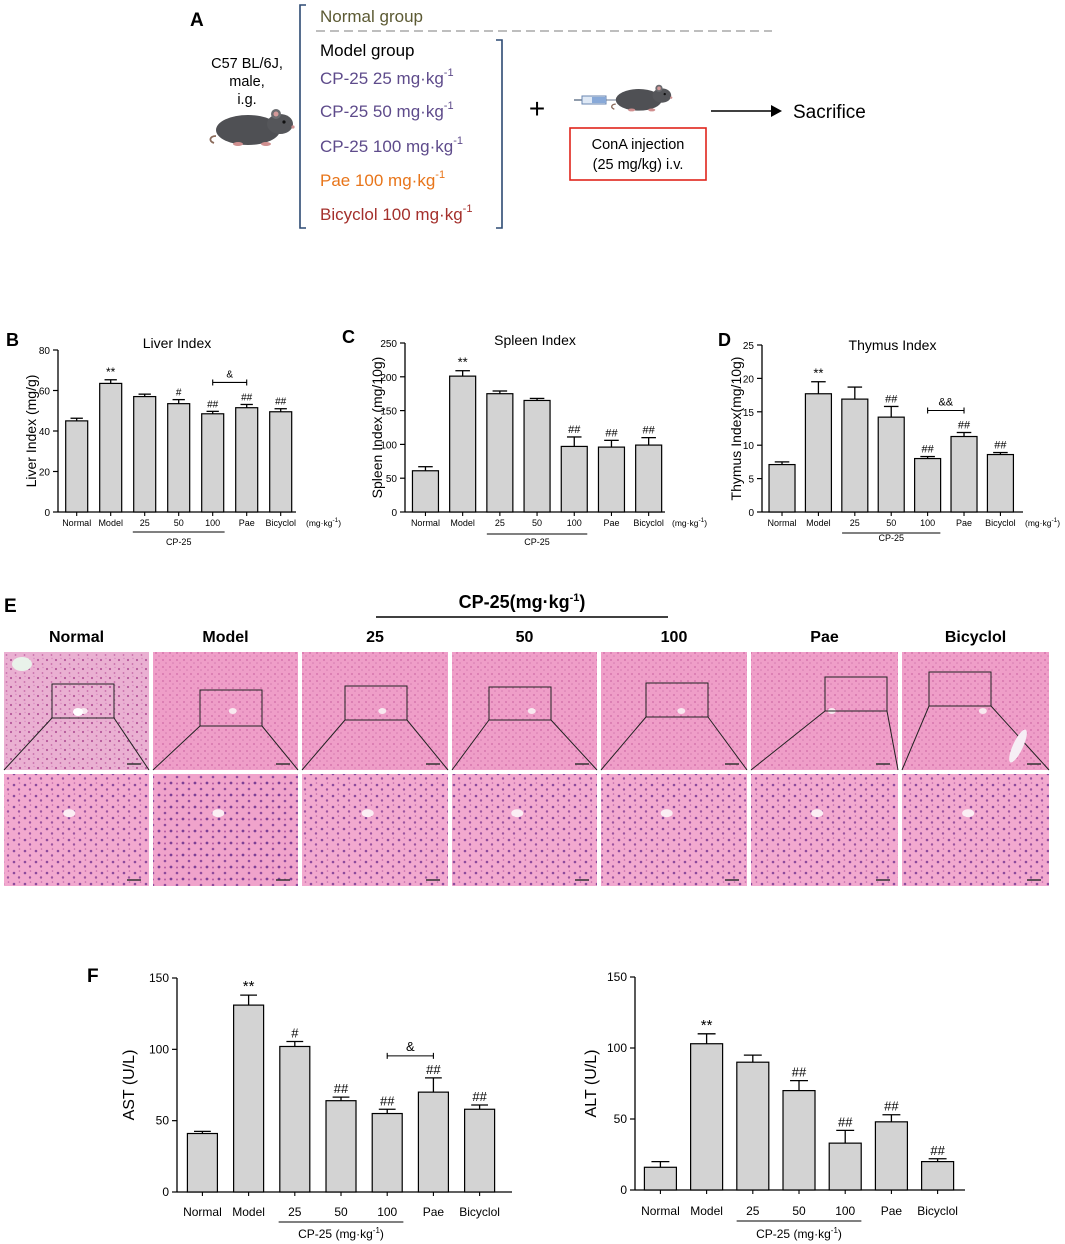 This screenshot has width=1065, height=1244. I want to click on bracket-label: &&, so click(945, 403).